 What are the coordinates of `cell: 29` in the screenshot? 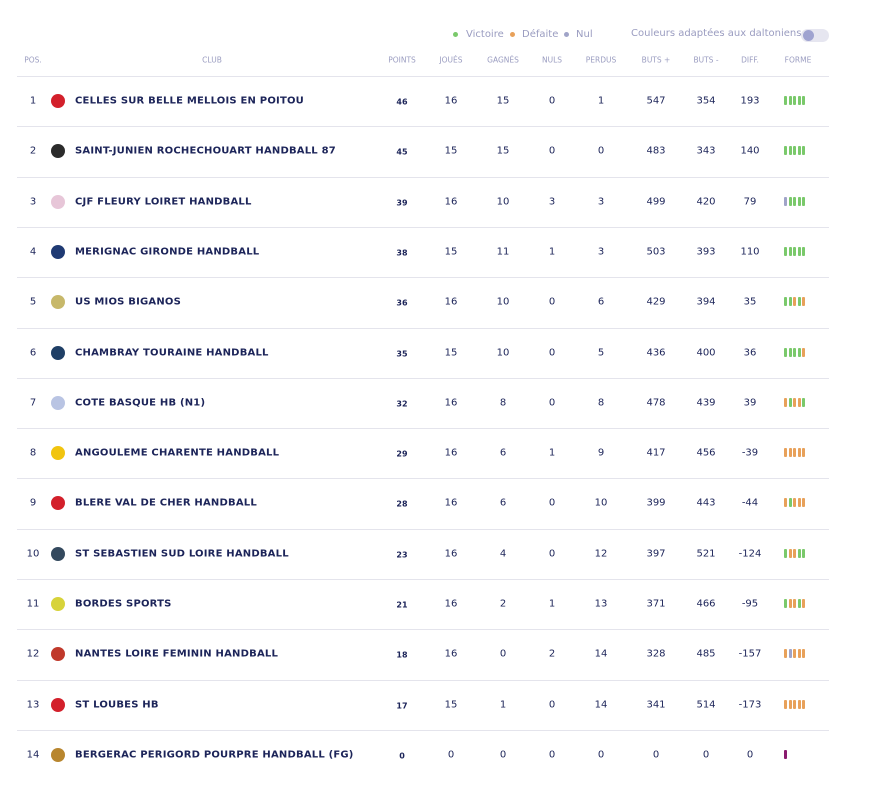 It's located at (402, 454).